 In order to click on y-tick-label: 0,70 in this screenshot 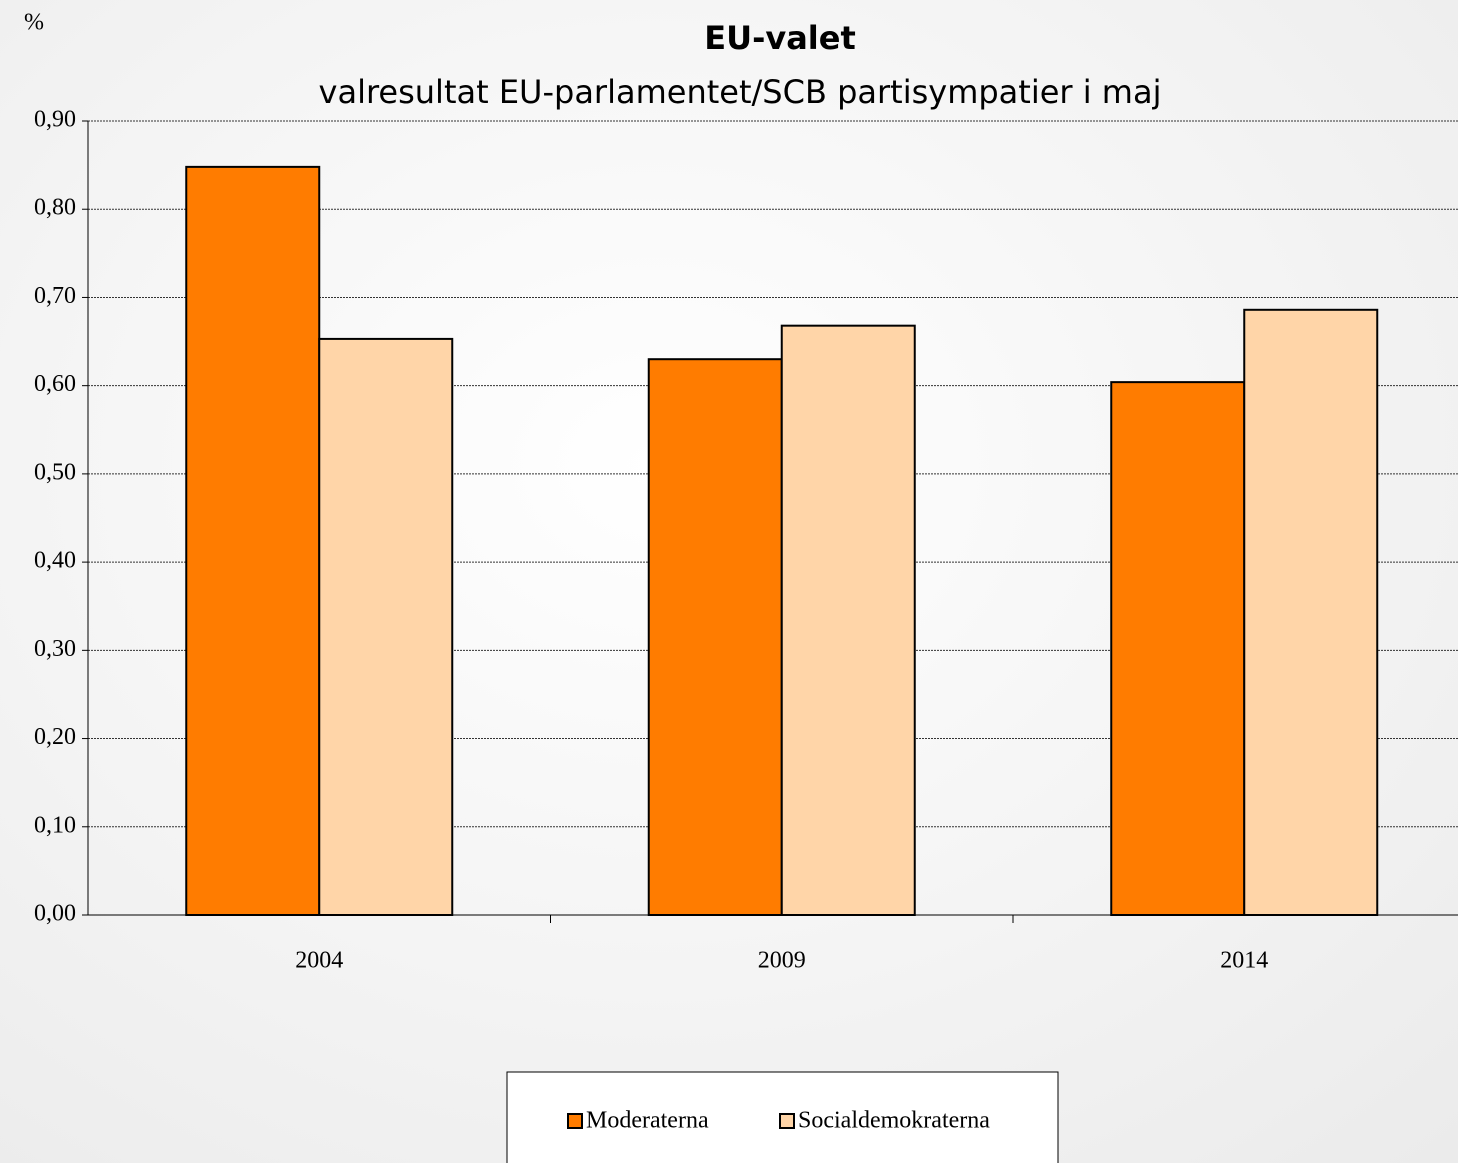, I will do `click(55, 296)`.